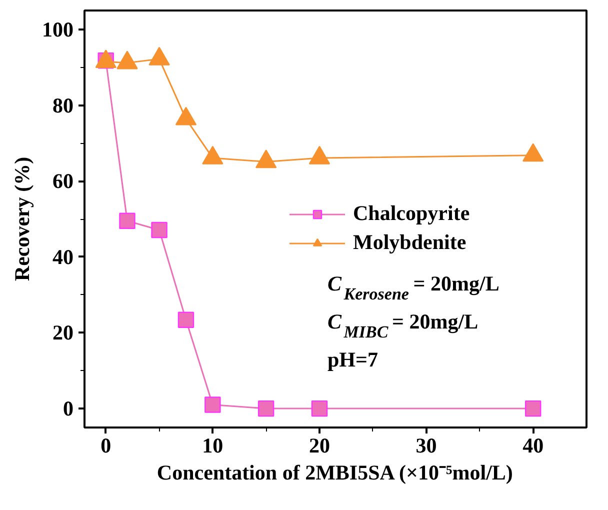 The height and width of the screenshot is (510, 608). I want to click on x-tick-label: 0, so click(106, 446).